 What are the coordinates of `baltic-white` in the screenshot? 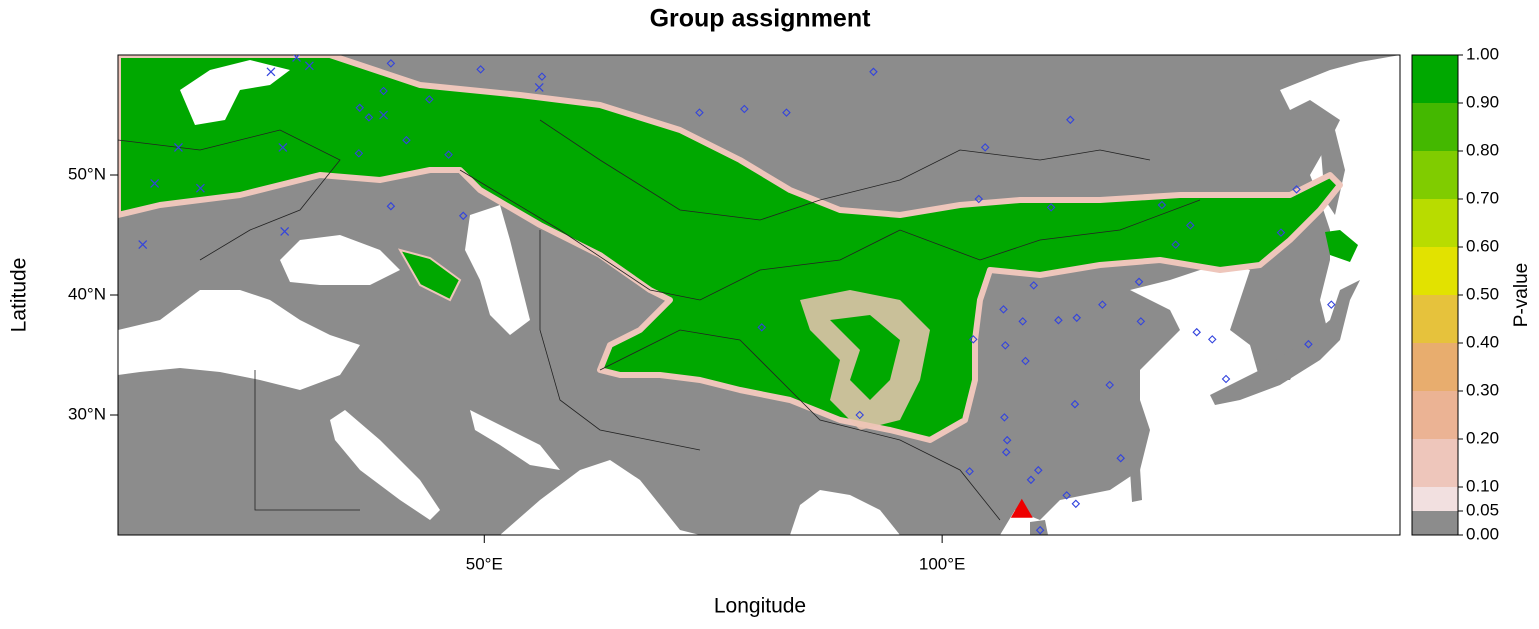 It's located at (235, 92).